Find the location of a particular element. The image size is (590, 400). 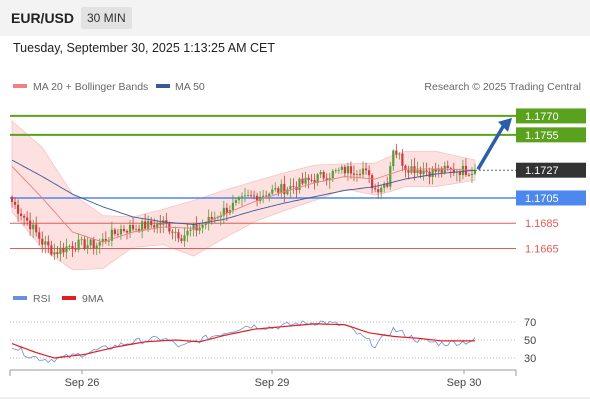

x-tick-label: Sep 29 is located at coordinates (272, 383).